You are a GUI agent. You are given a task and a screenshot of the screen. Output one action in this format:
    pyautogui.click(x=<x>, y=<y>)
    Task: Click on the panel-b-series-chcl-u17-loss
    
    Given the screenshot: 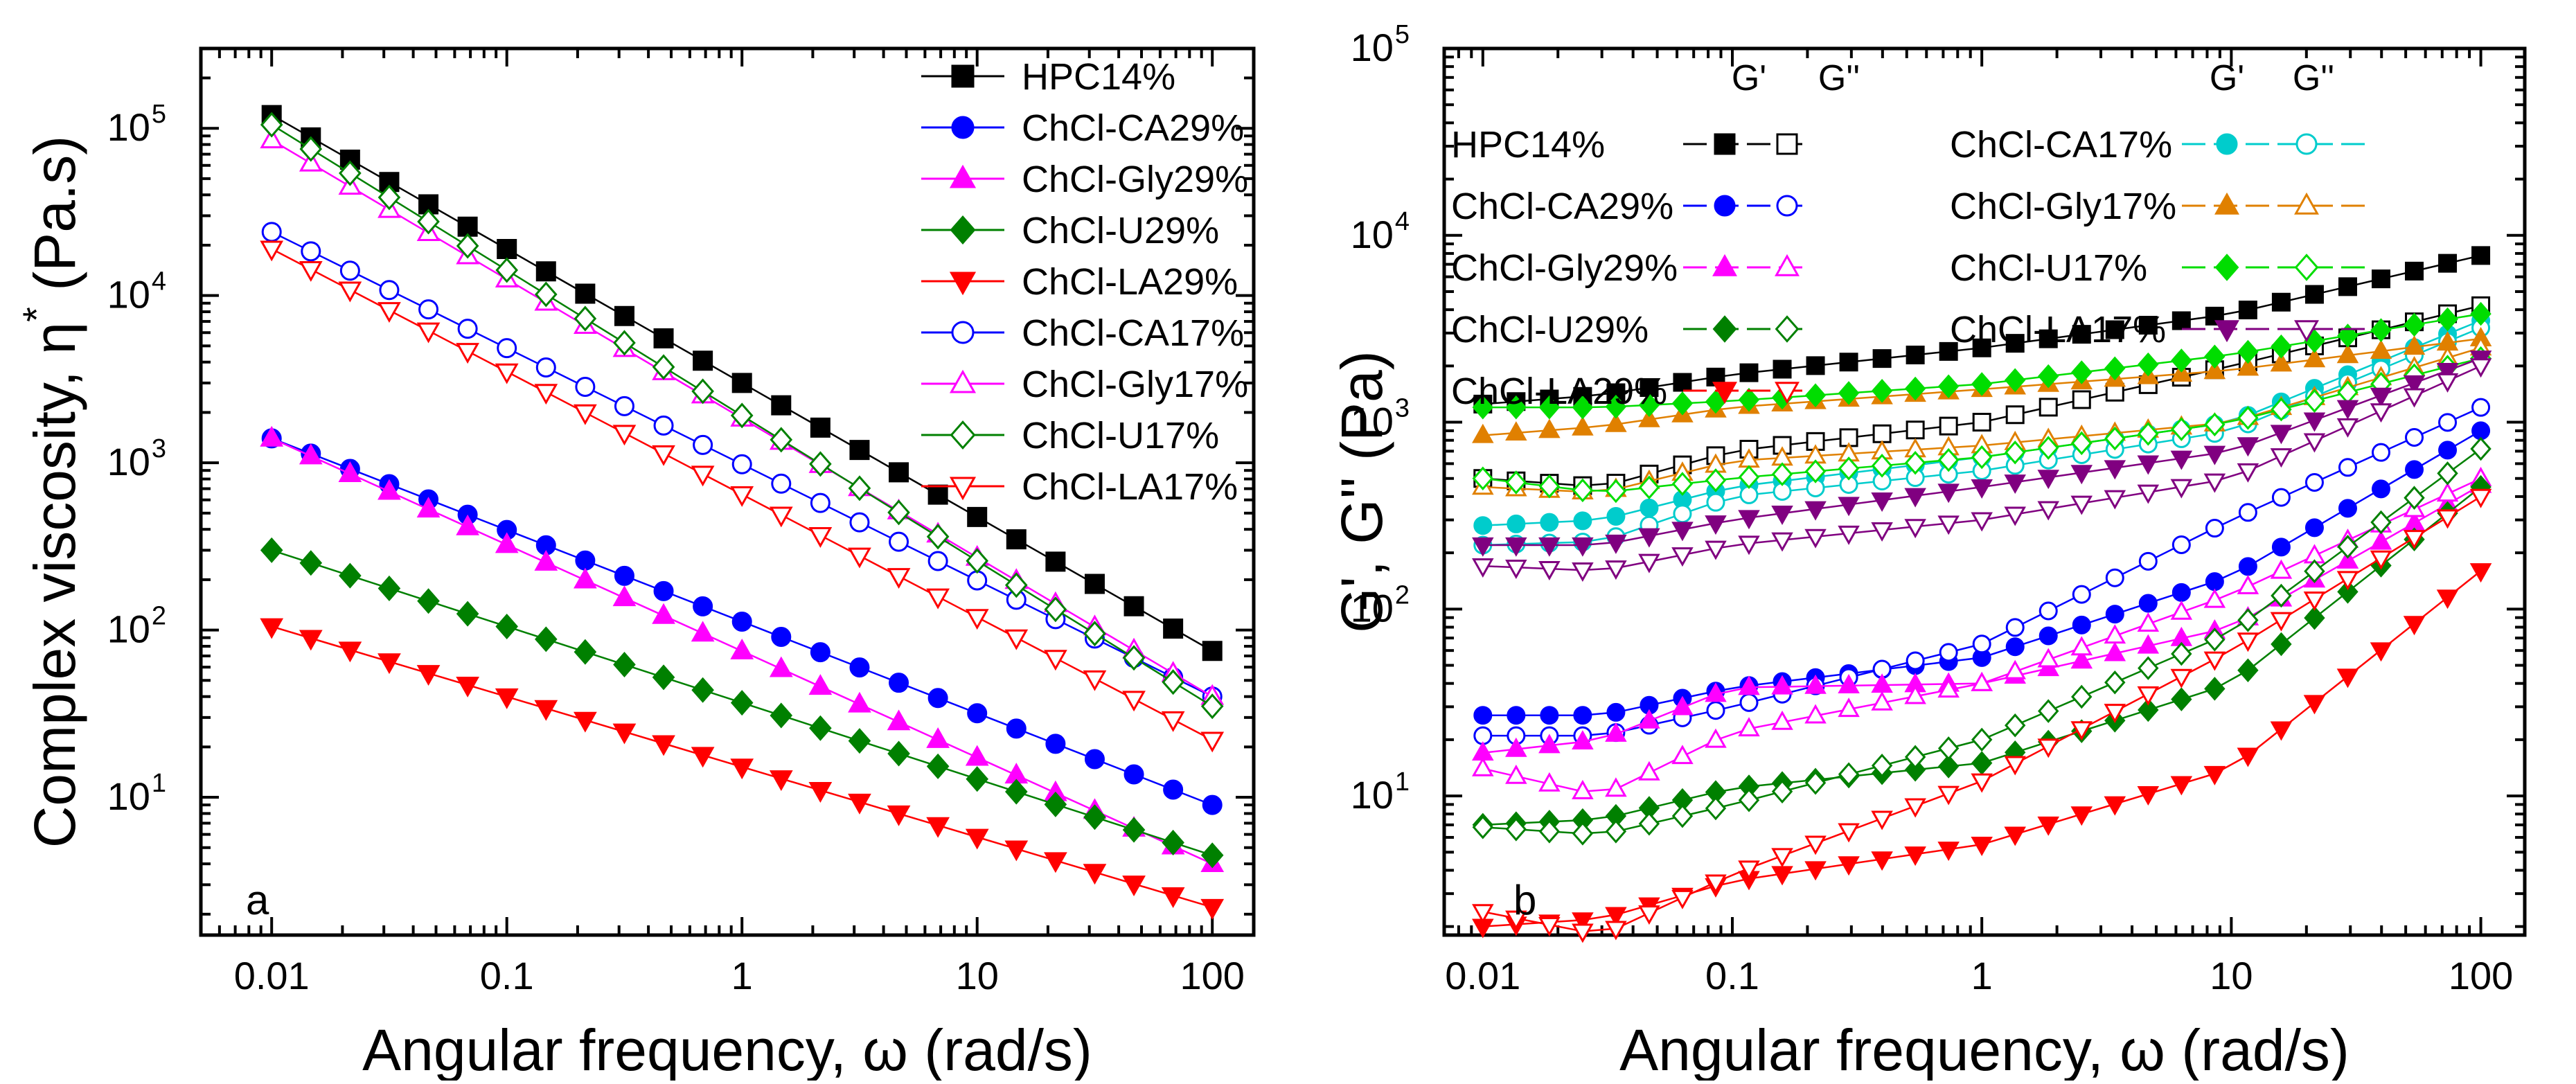 What is the action you would take?
    pyautogui.click(x=1981, y=425)
    